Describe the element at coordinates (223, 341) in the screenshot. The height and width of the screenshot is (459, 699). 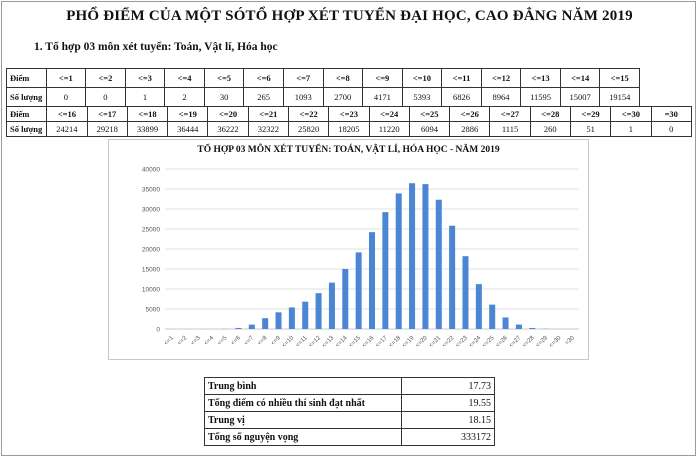
I see `x-tick-label: <=5` at that location.